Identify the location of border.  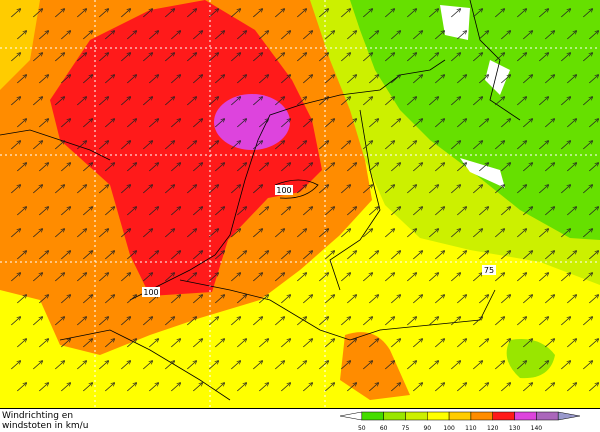
(355, 200).